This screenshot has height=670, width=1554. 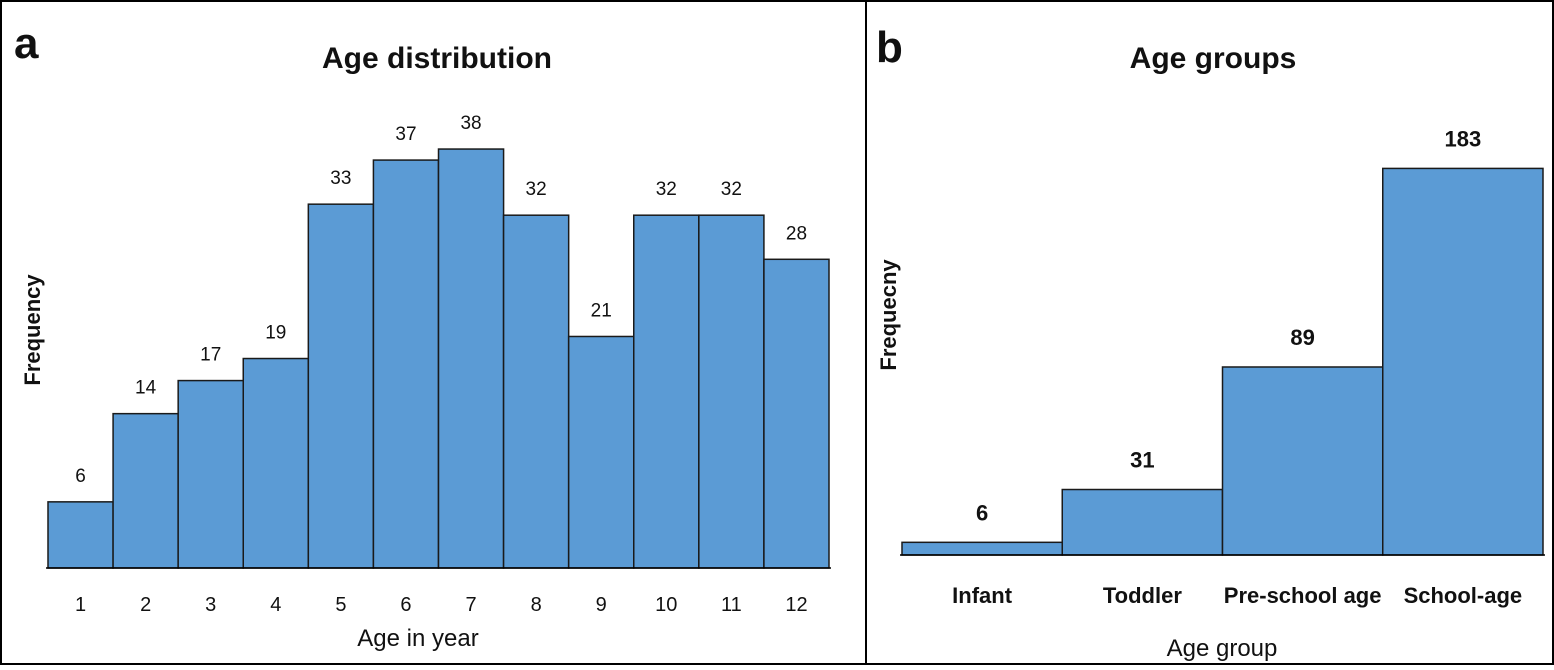 What do you see at coordinates (731, 605) in the screenshot?
I see `x-tick-label: 11` at bounding box center [731, 605].